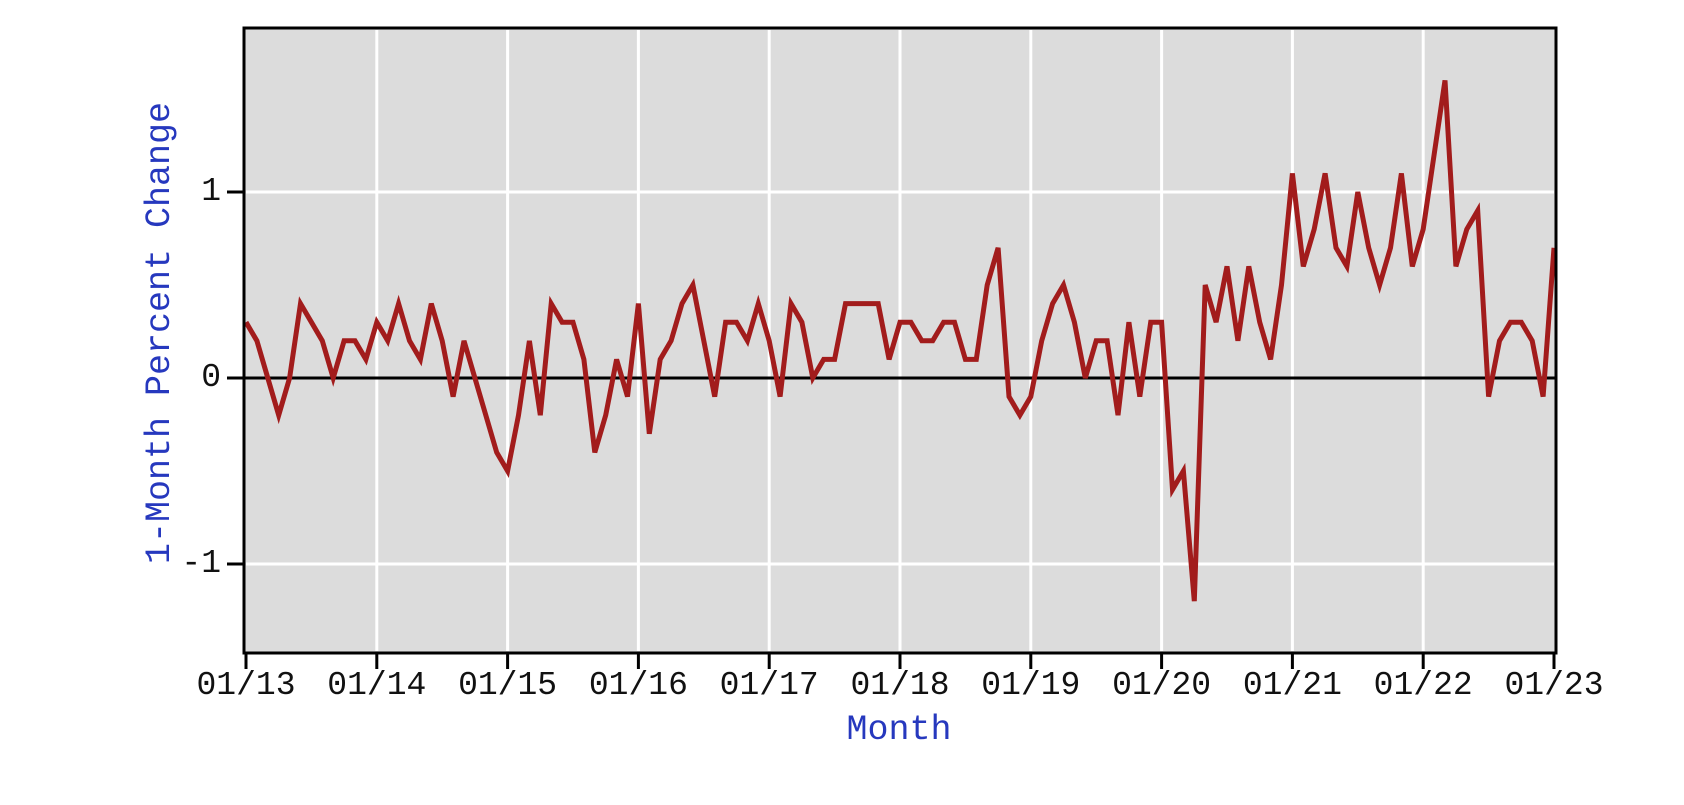 Image resolution: width=1684 pixels, height=805 pixels. Describe the element at coordinates (211, 377) in the screenshot. I see `y-tick-label: 0` at that location.